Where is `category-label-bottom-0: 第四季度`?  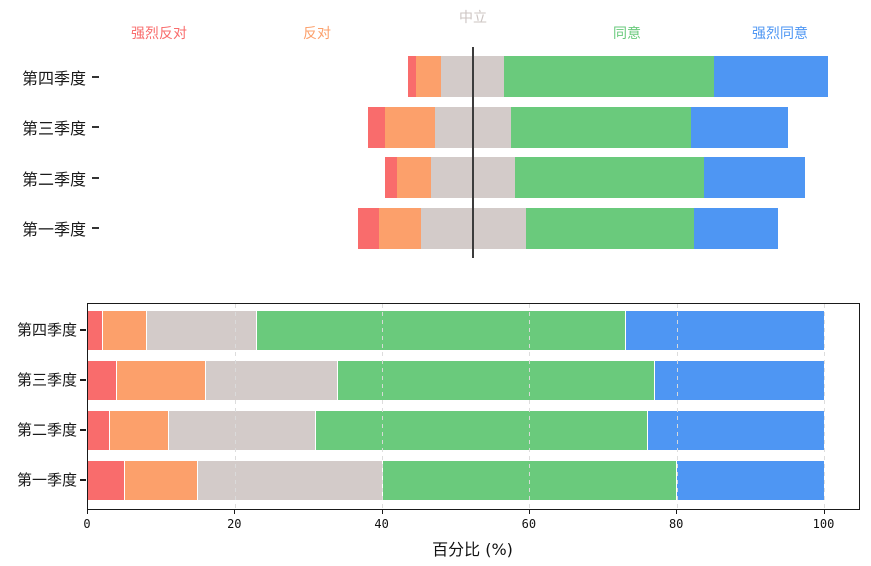
category-label-bottom-0: 第四季度 is located at coordinates (46, 330).